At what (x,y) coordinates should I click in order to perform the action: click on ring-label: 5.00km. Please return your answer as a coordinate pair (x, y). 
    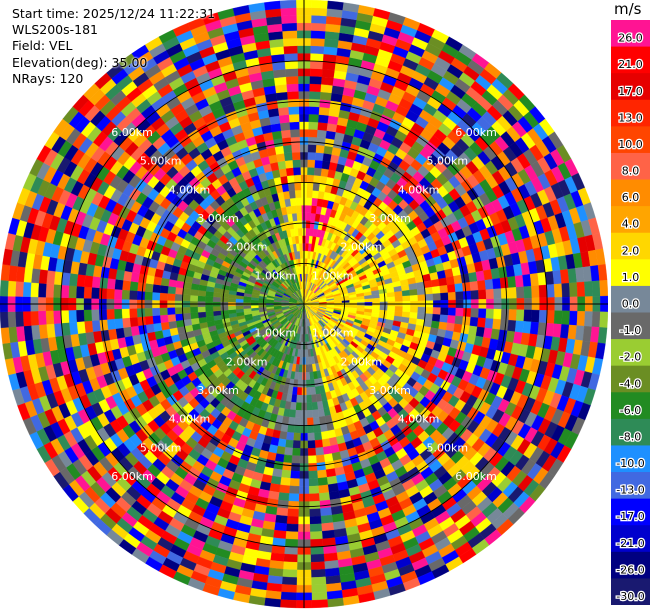
    Looking at the image, I should click on (448, 161).